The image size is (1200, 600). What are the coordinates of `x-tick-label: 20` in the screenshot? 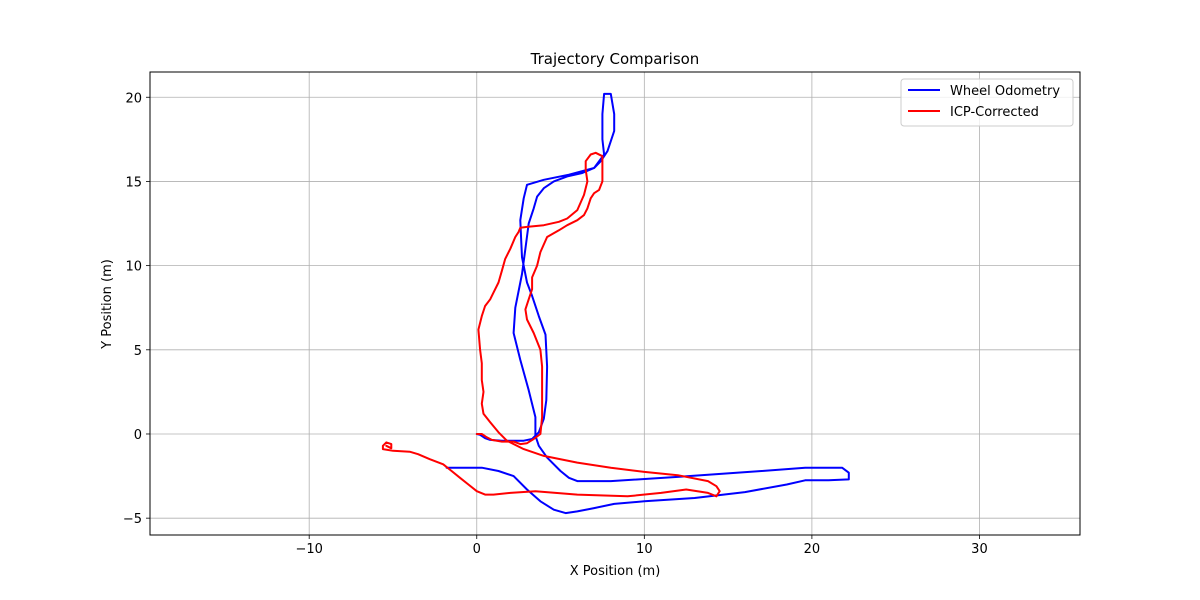 It's located at (812, 549).